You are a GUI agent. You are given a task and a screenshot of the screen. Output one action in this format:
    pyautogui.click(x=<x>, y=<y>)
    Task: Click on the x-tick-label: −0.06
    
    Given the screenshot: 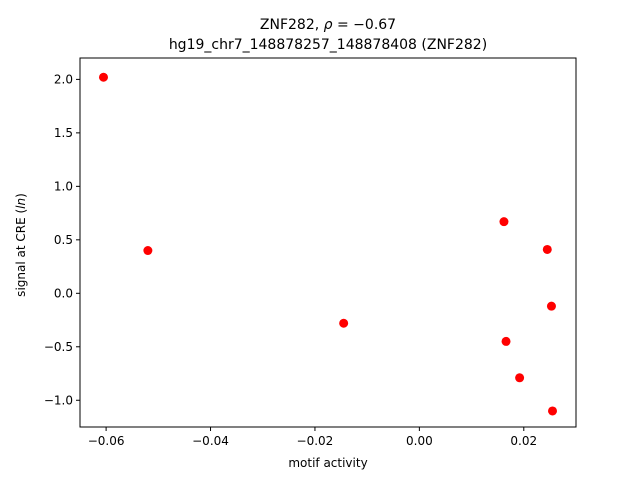 What is the action you would take?
    pyautogui.click(x=106, y=441)
    